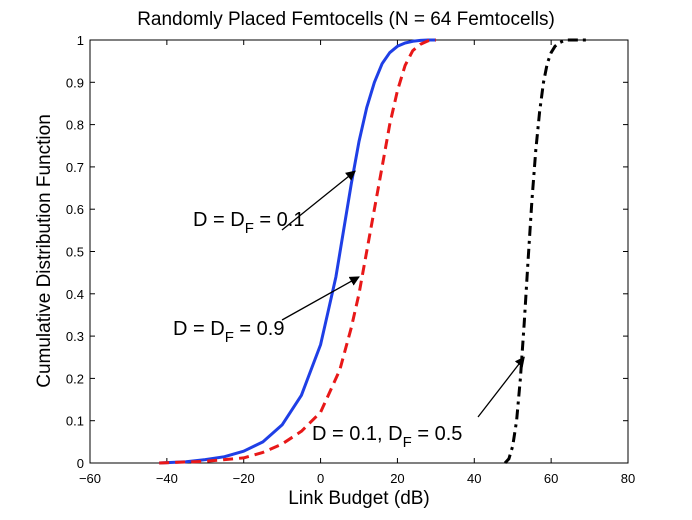 This screenshot has height=520, width=692. Describe the element at coordinates (75, 294) in the screenshot. I see `y-tick-label: 0.4` at that location.